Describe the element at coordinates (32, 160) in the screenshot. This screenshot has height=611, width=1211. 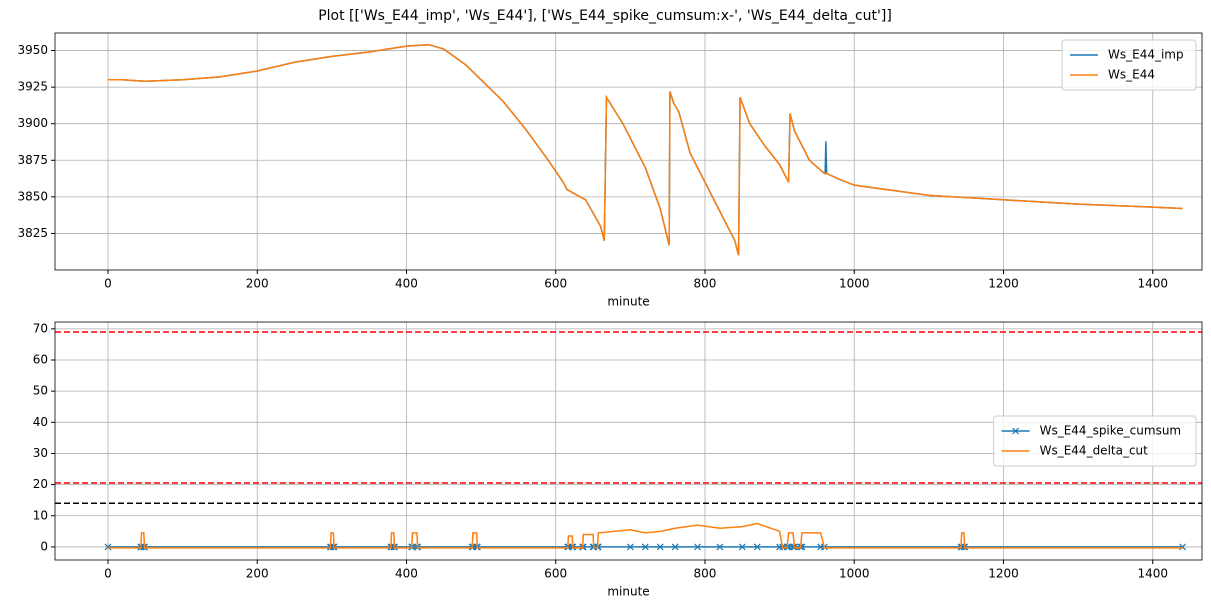
I see `y-tick-label: 3875` at that location.